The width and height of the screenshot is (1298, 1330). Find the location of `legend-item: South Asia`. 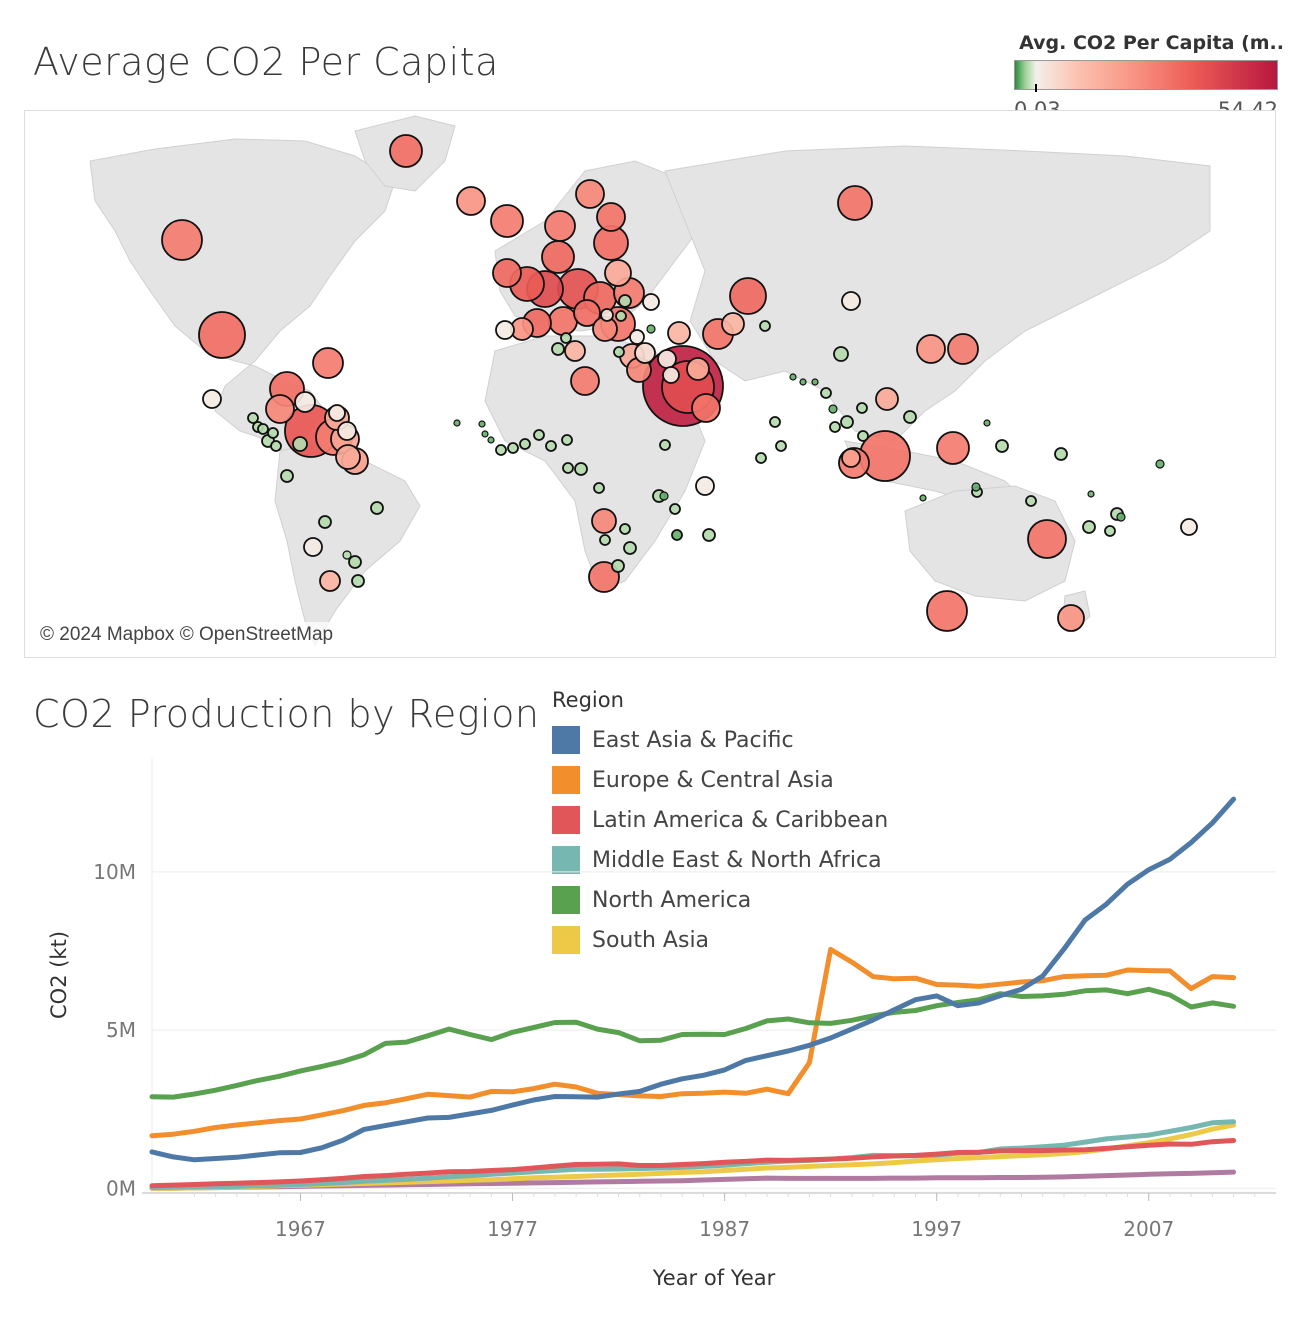

legend-item: South Asia is located at coordinates (720, 940).